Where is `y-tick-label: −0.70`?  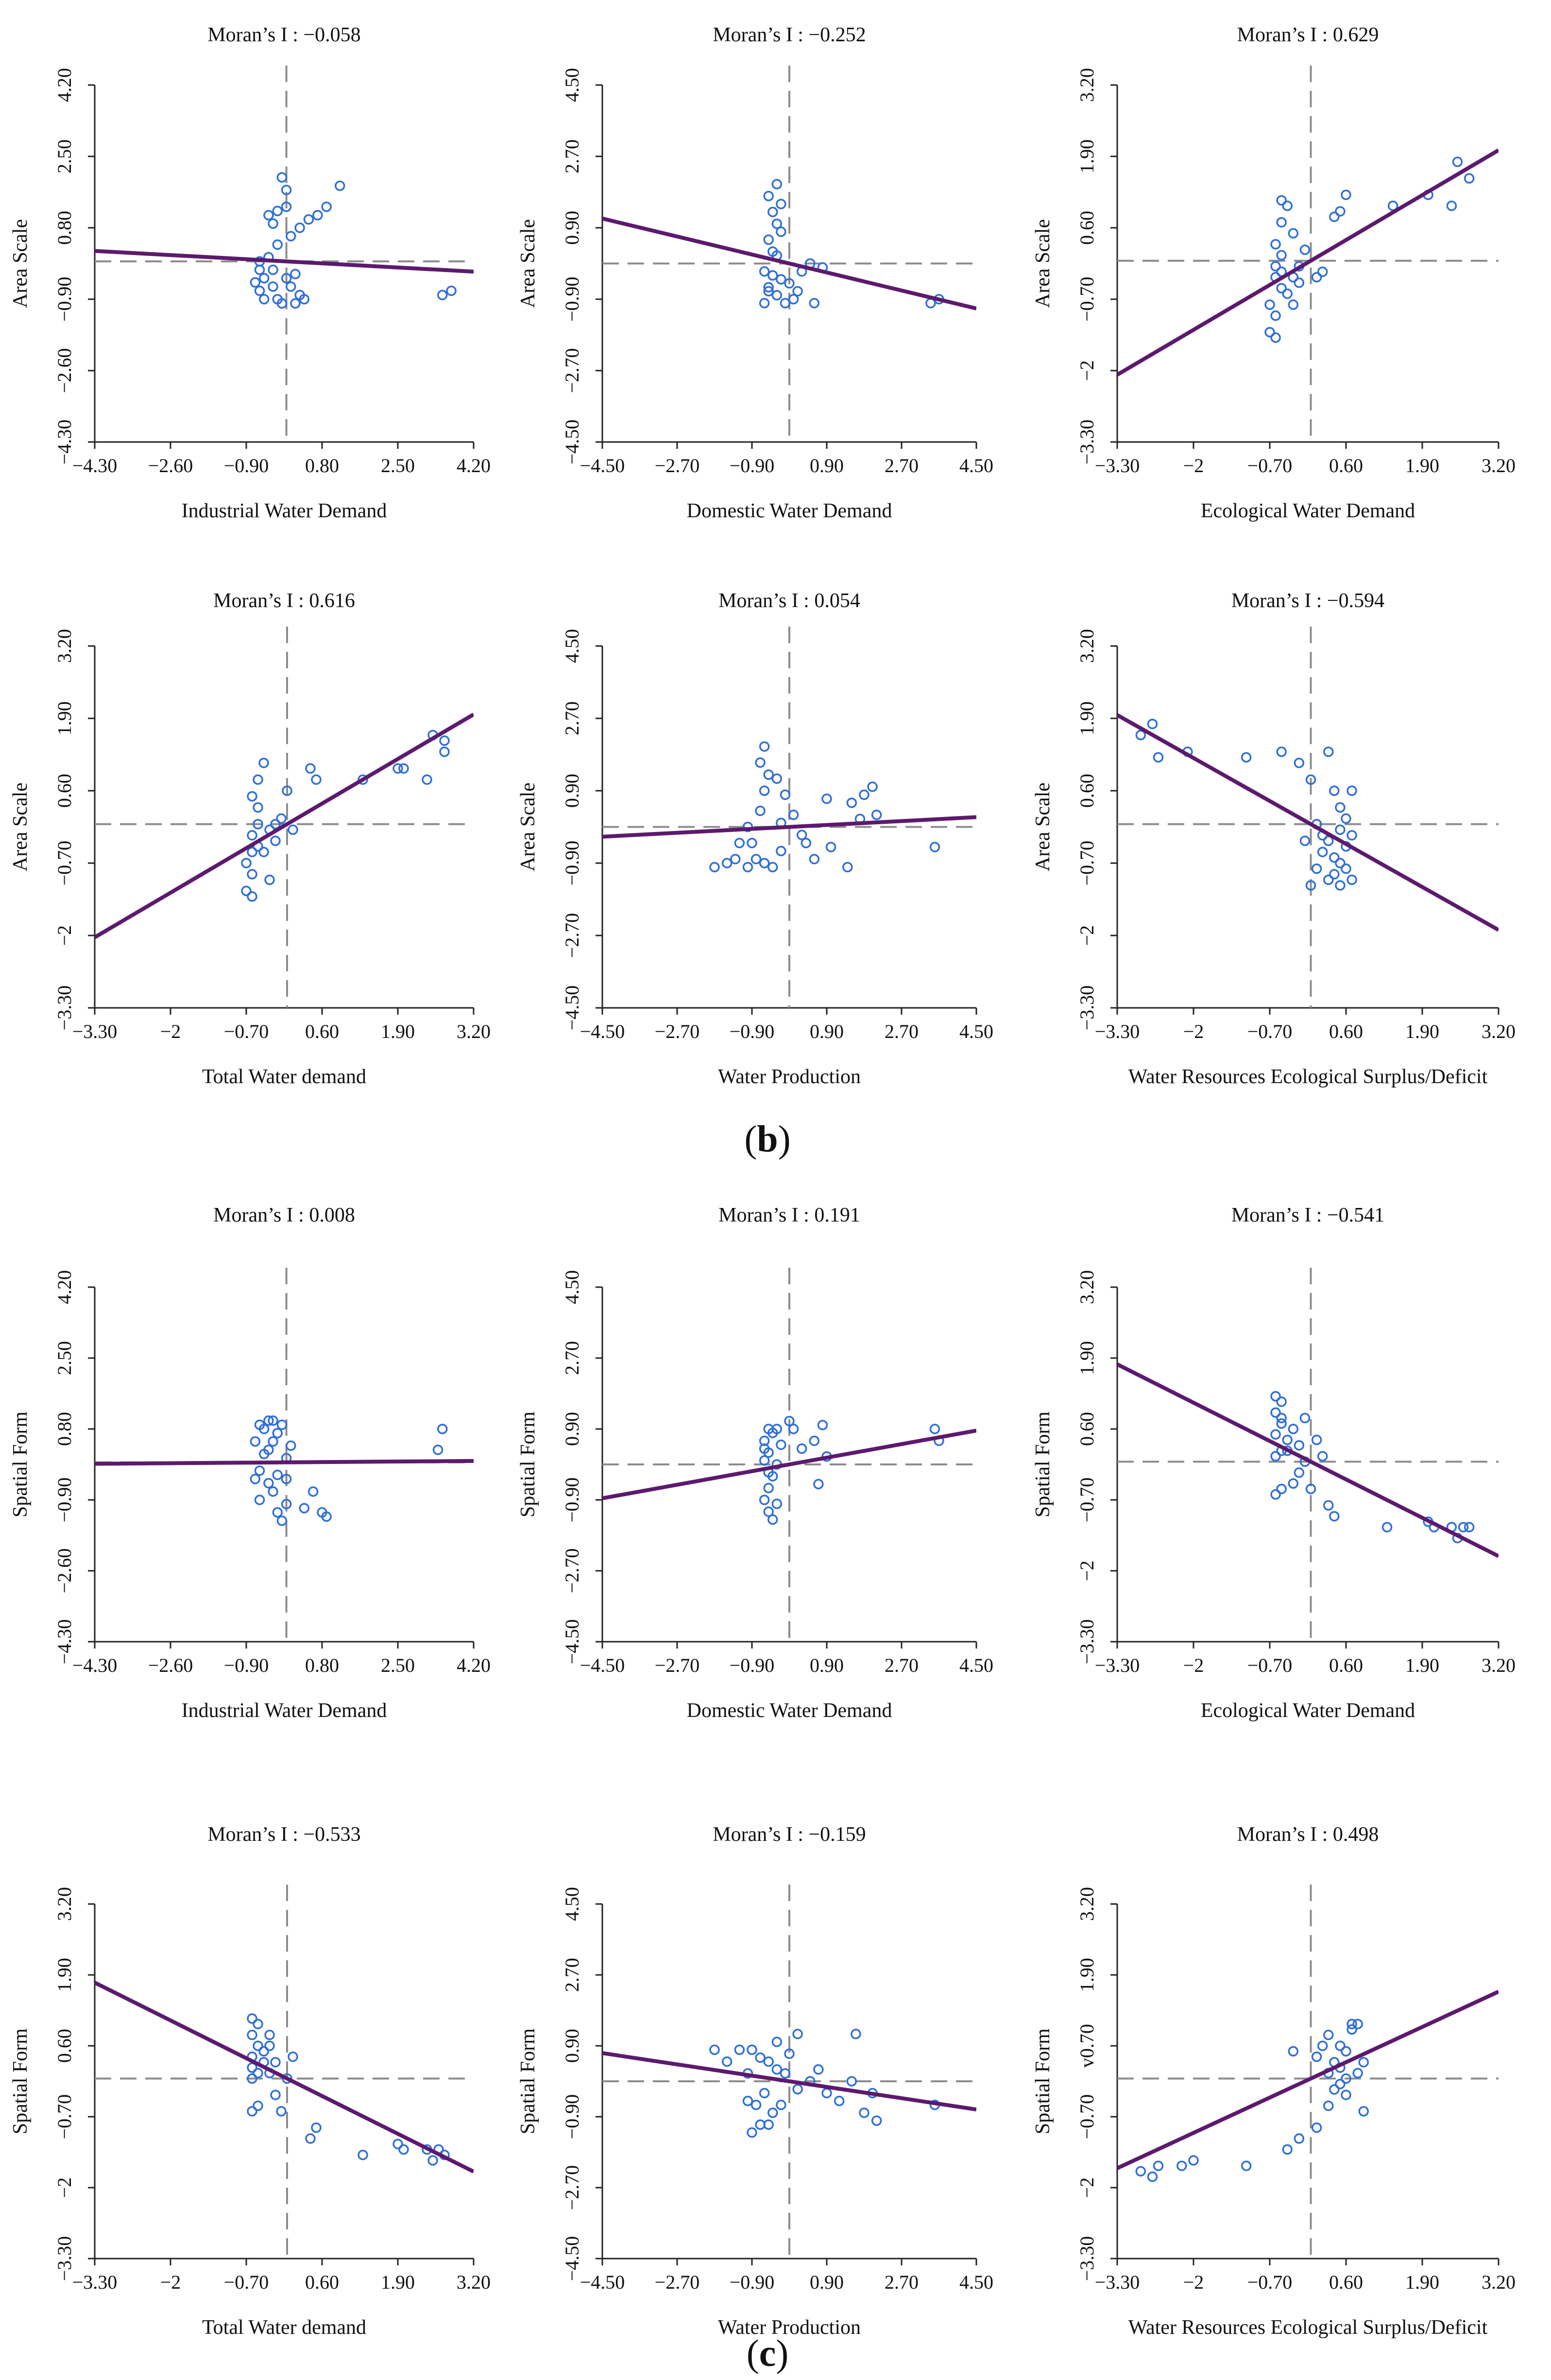
y-tick-label: −0.70 is located at coordinates (64, 2117).